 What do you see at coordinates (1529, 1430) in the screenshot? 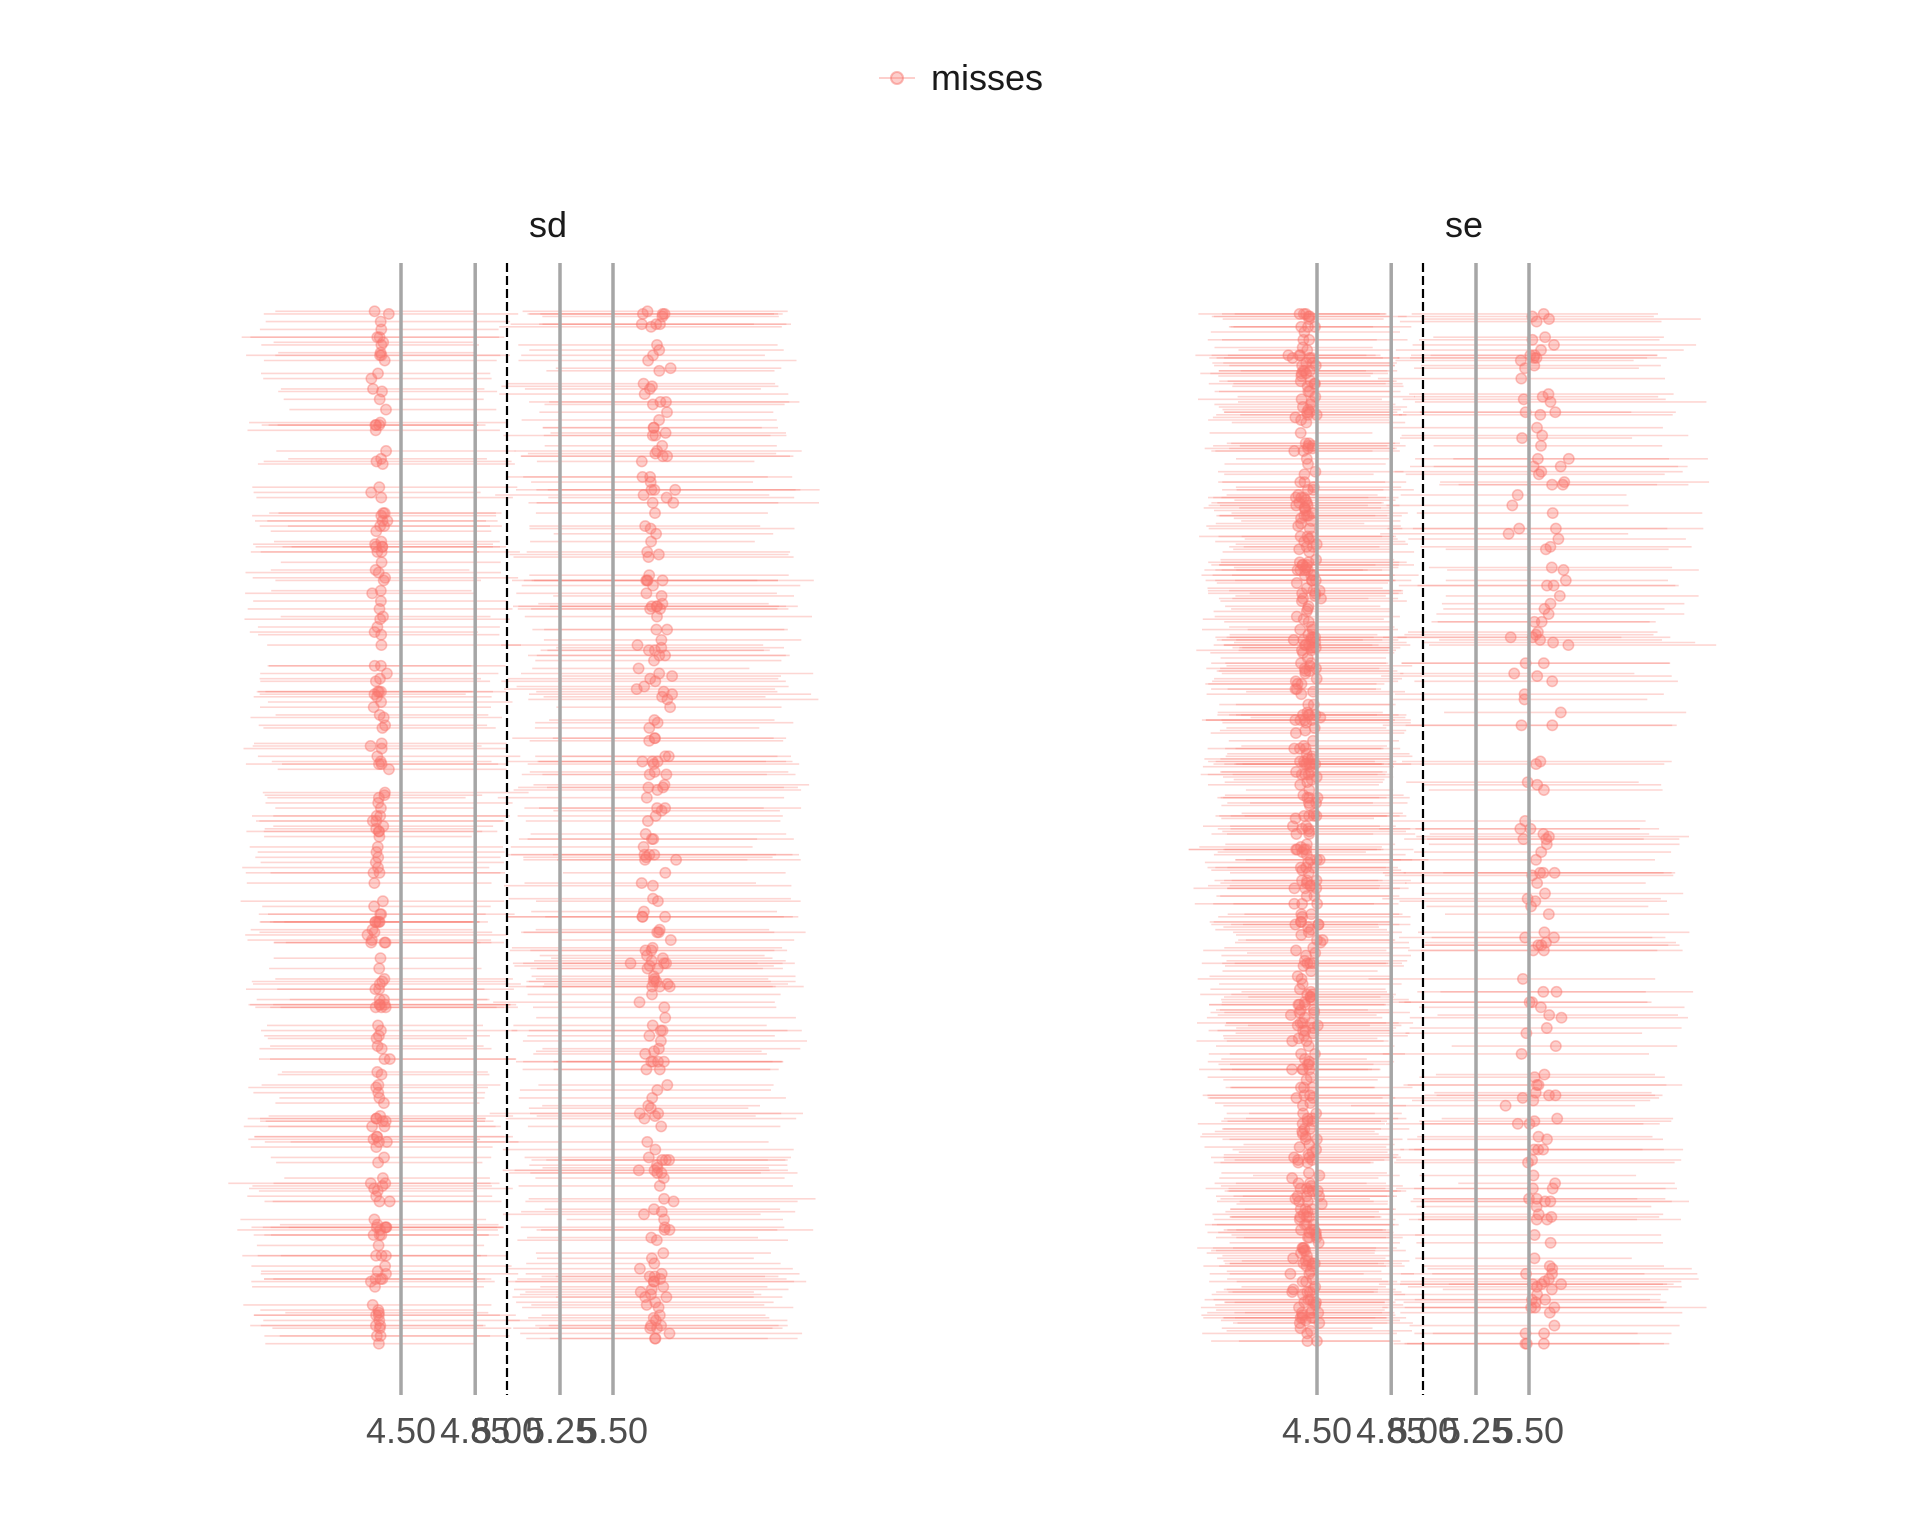
I see `x-tick-label: 5.50` at bounding box center [1529, 1430].